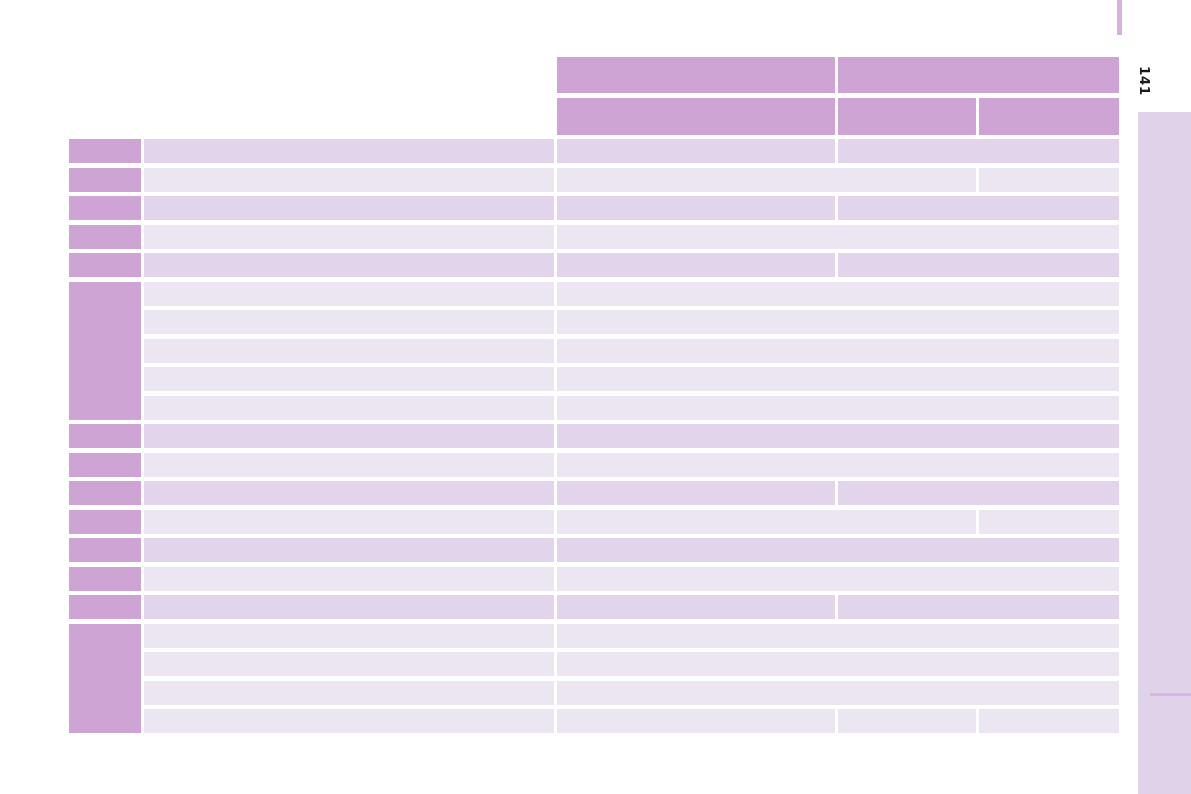 The height and width of the screenshot is (794, 1191). Describe the element at coordinates (1164, 453) in the screenshot. I see `chapter-tab-sidebar` at that location.